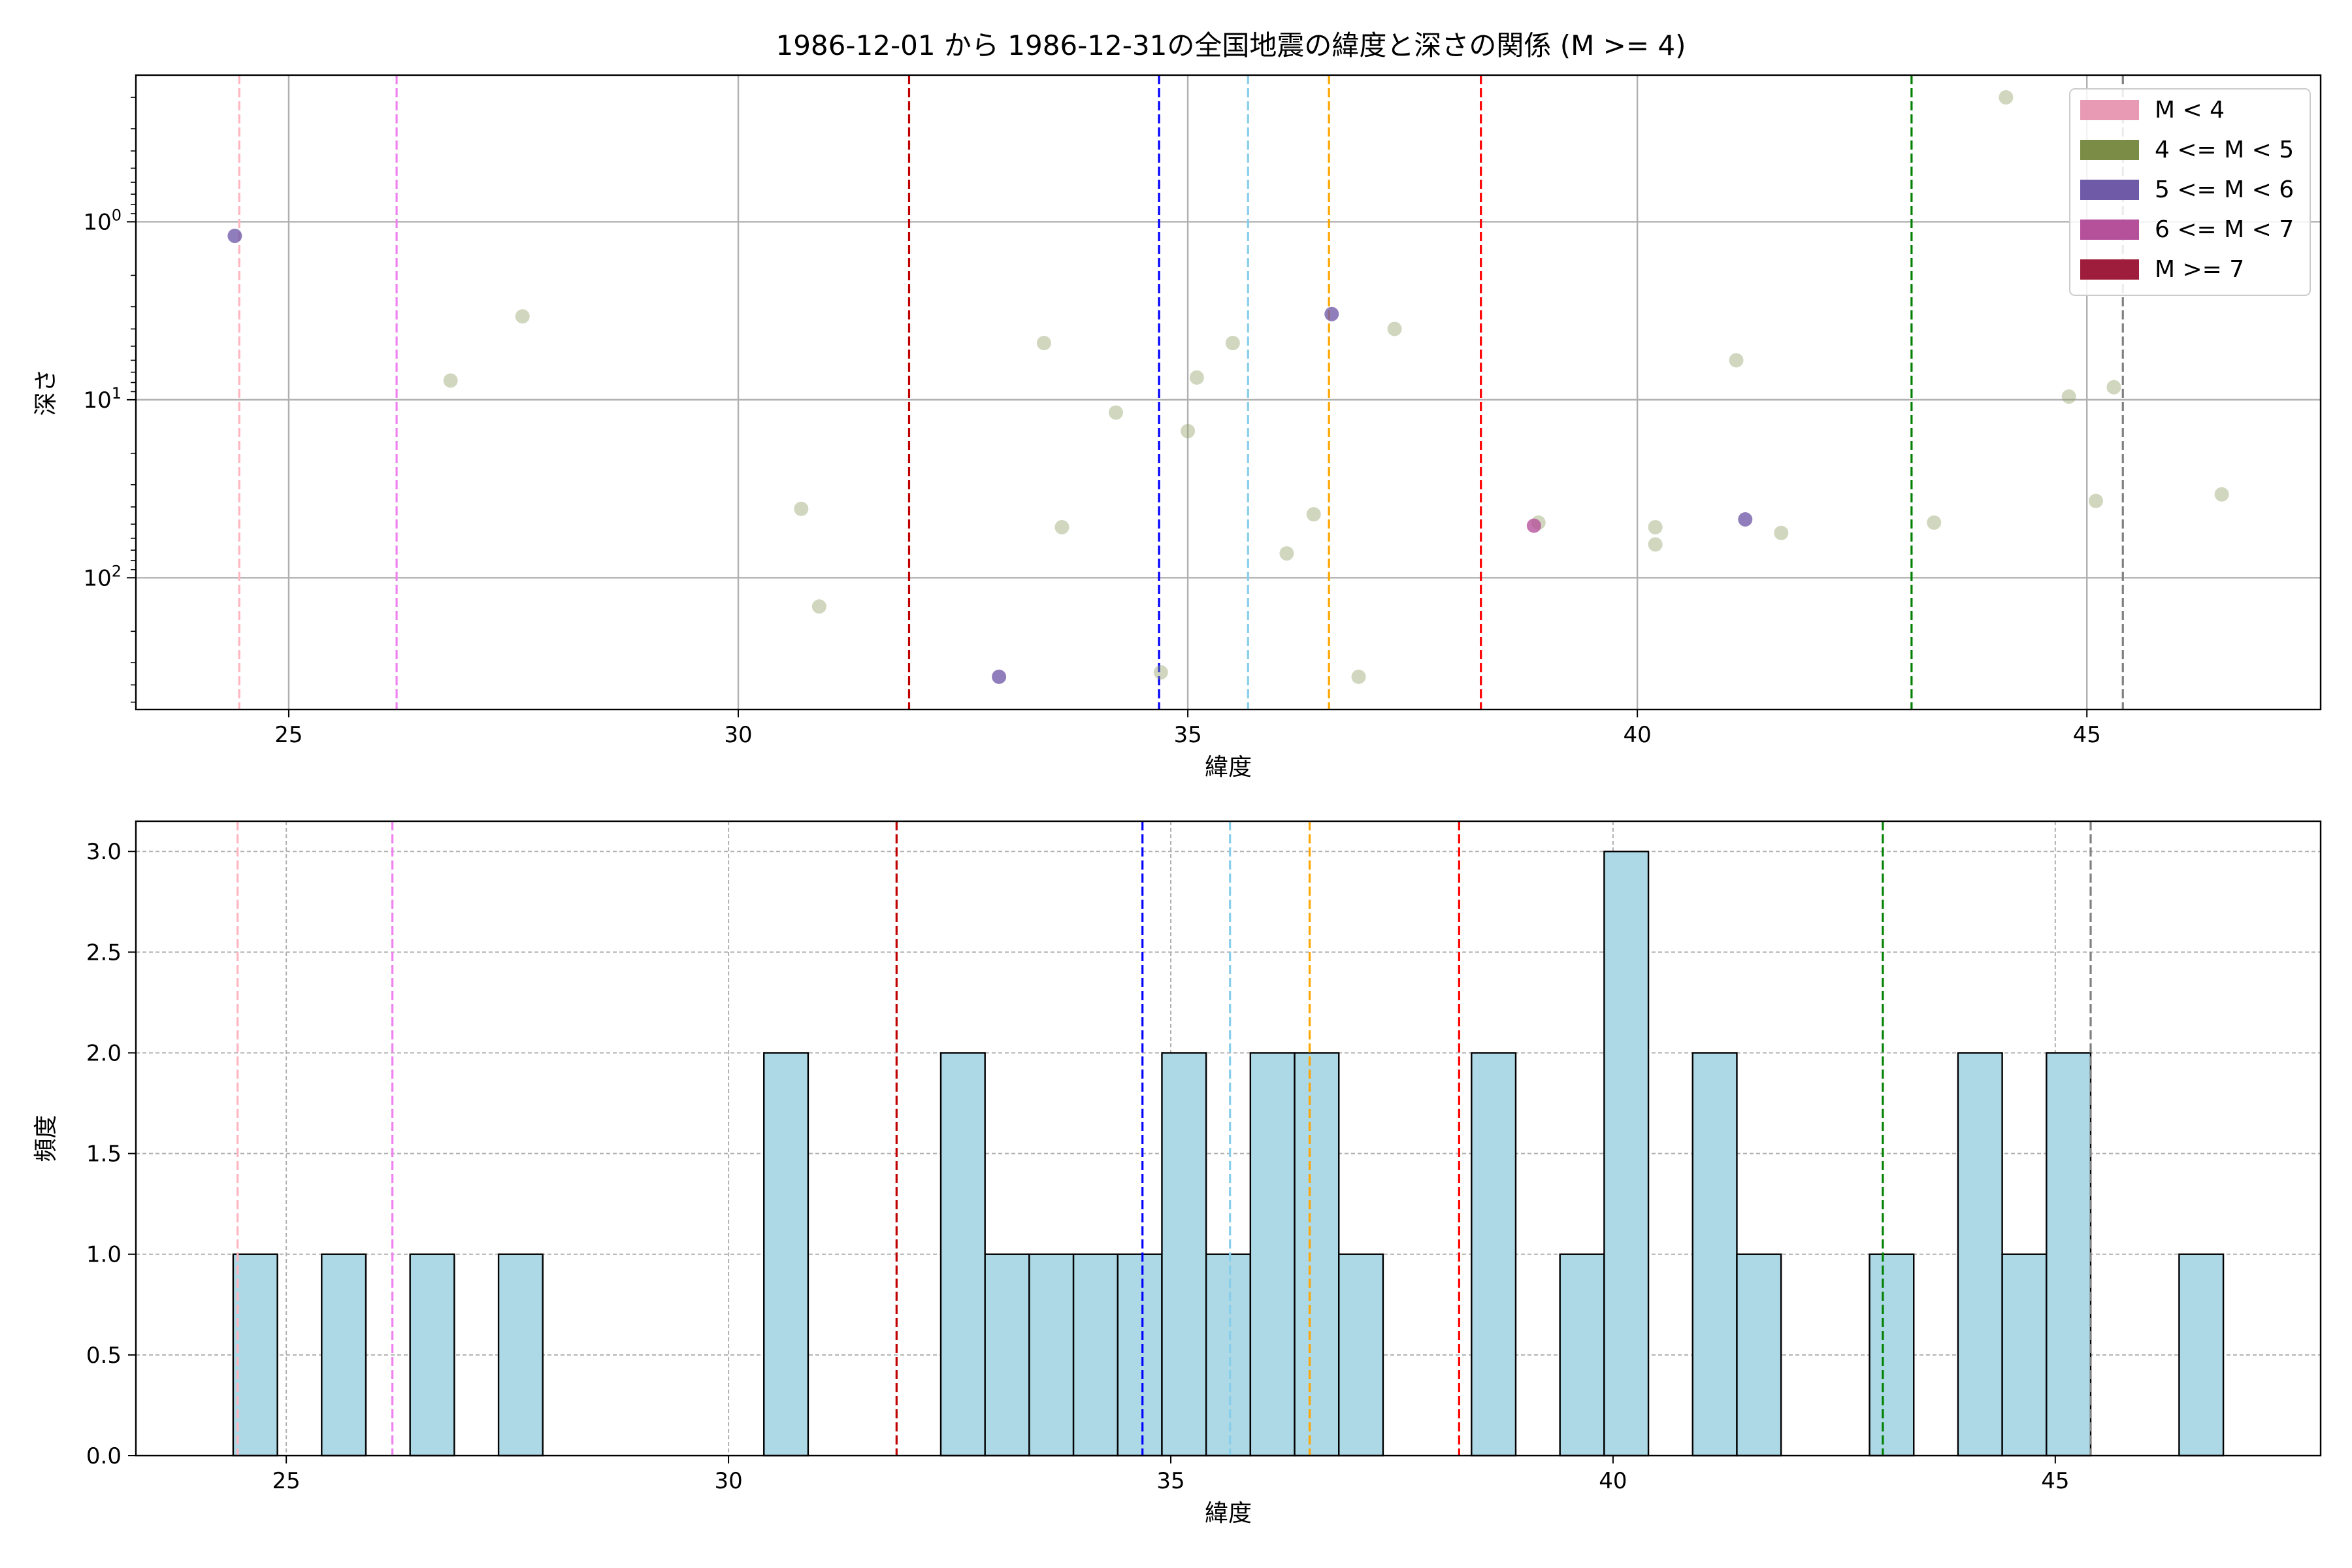 The image size is (2352, 1568). I want to click on scatter-x-tick-label: 25, so click(288, 735).